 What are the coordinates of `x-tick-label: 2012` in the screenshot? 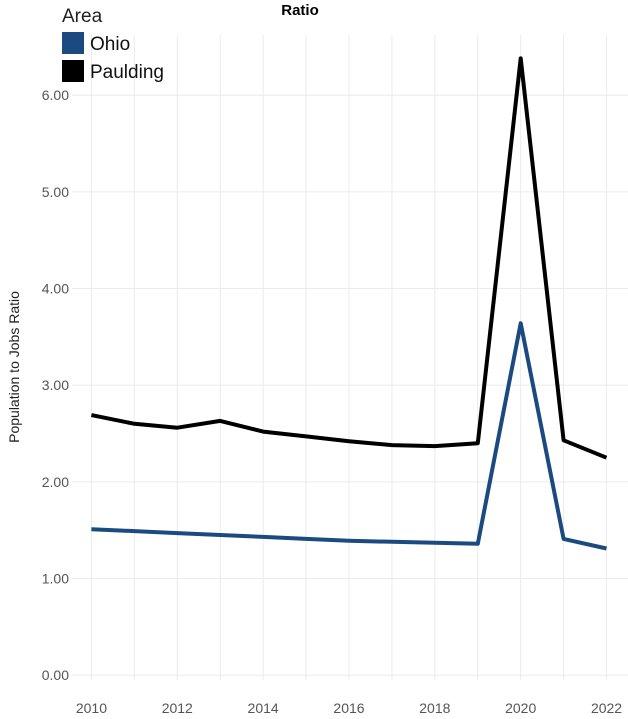 It's located at (177, 708).